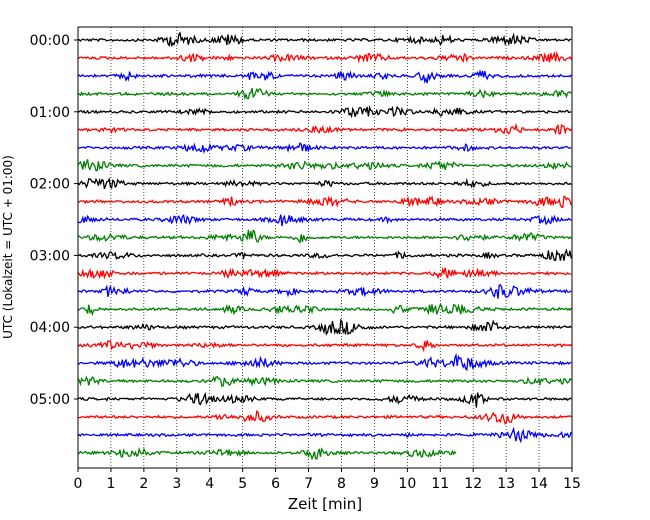  What do you see at coordinates (50, 328) in the screenshot?
I see `y-tick-label: 04:00` at bounding box center [50, 328].